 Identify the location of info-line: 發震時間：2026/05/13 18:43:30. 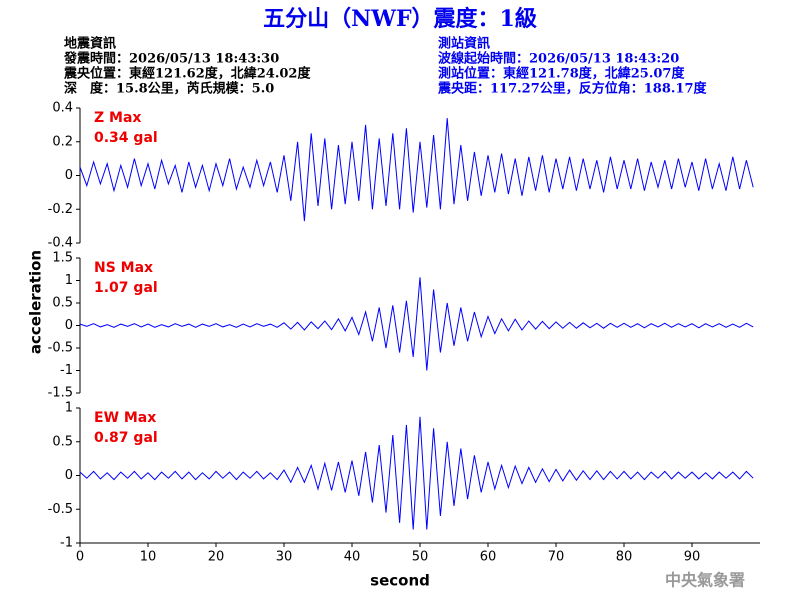
(171, 59).